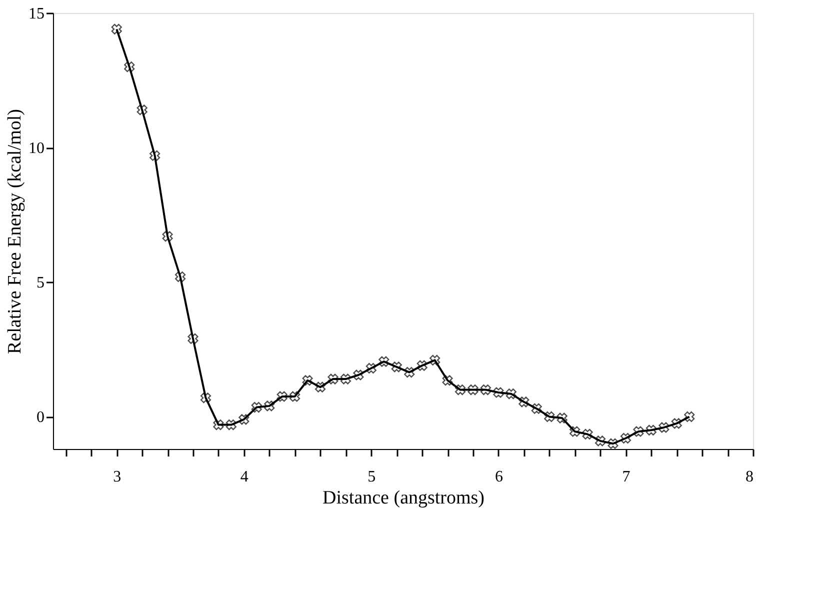  I want to click on x-tick-label: 8, so click(750, 477).